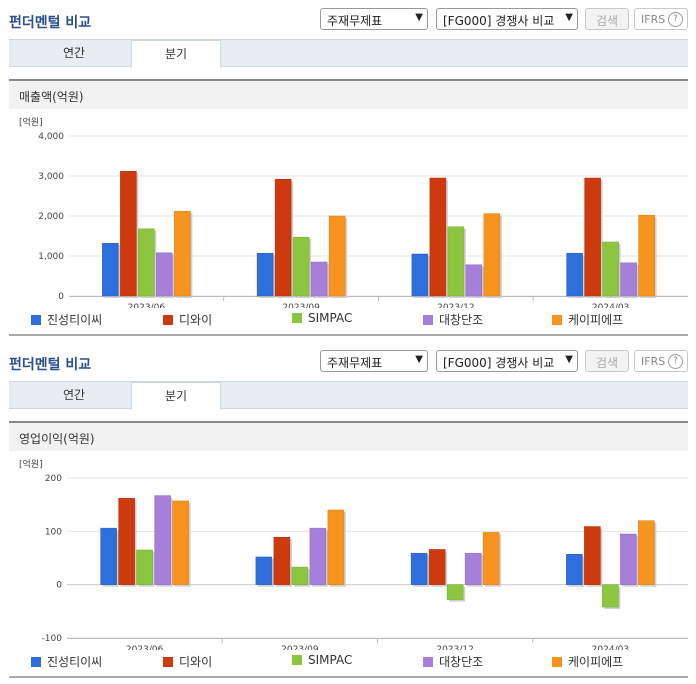 This screenshot has width=696, height=684. I want to click on comparison-group-value: [FG000] 경쟁사 비교, so click(499, 21).